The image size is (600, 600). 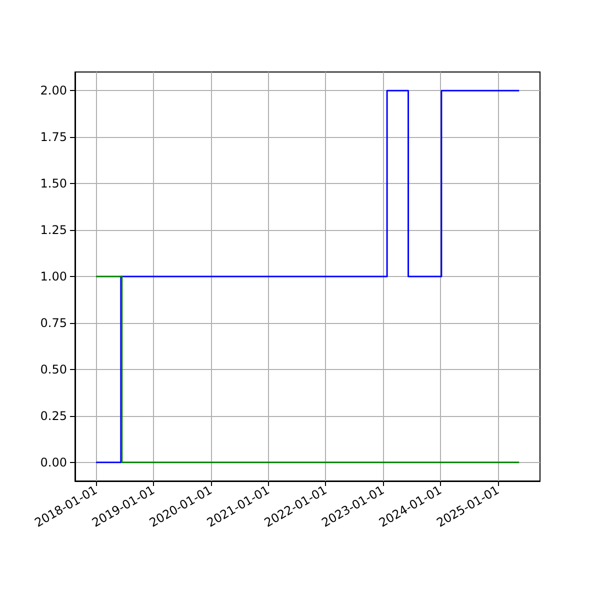 What do you see at coordinates (53, 415) in the screenshot?
I see `y-tick-label: 0.25` at bounding box center [53, 415].